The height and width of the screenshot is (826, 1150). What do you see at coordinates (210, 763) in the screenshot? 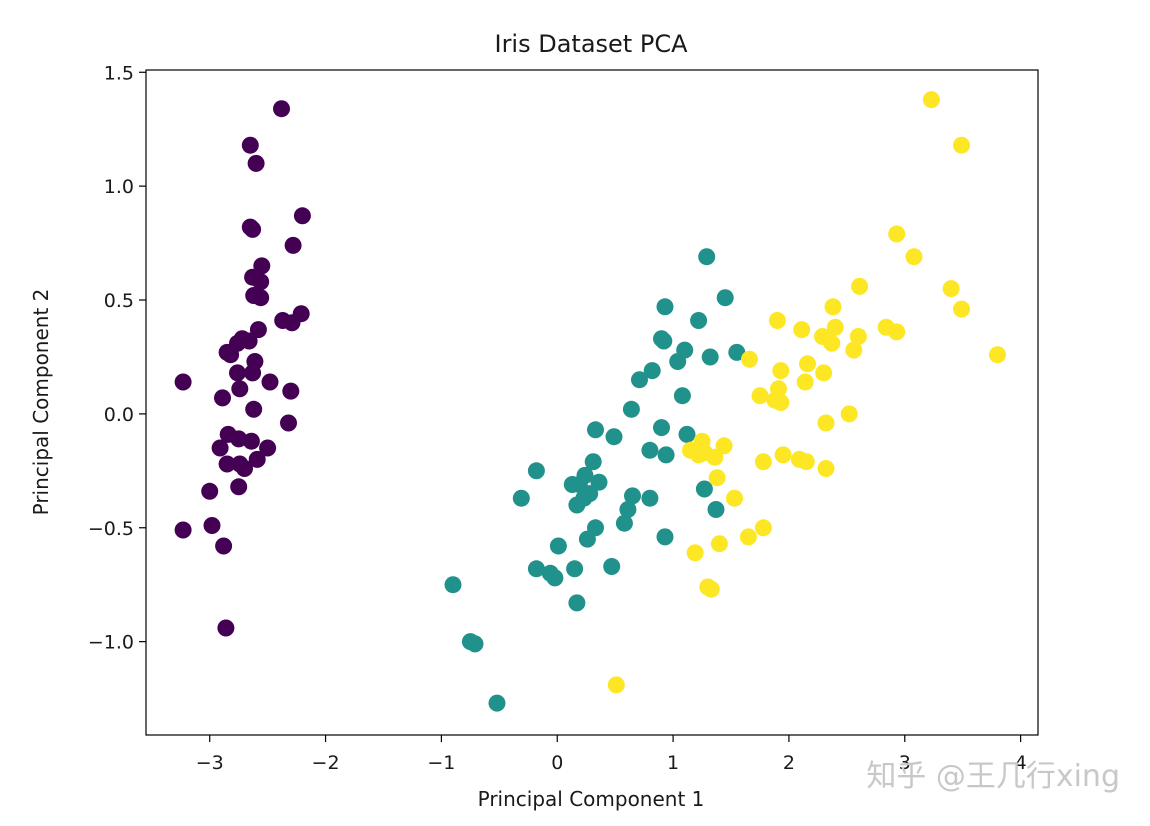
I see `x-tick-label: −3` at bounding box center [210, 763].